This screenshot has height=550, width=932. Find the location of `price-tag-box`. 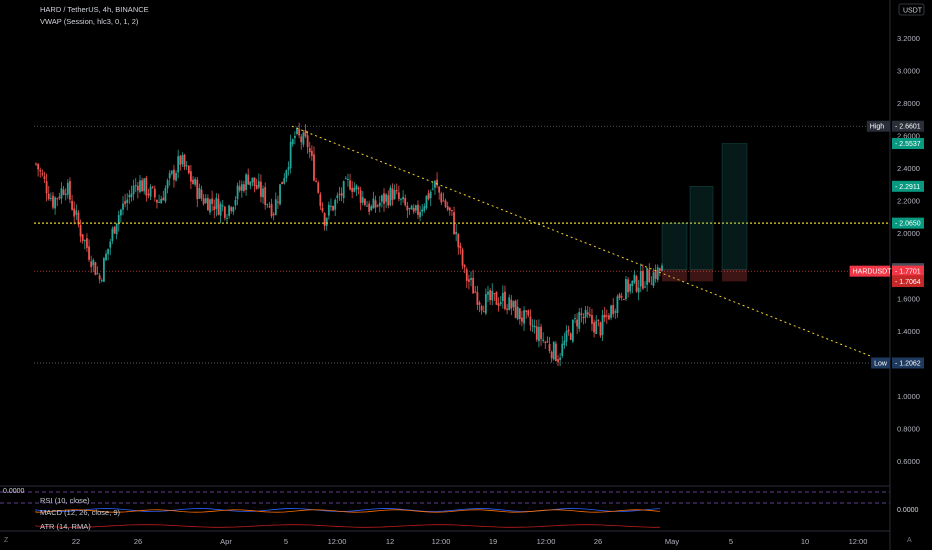

price-tag-box is located at coordinates (878, 126).